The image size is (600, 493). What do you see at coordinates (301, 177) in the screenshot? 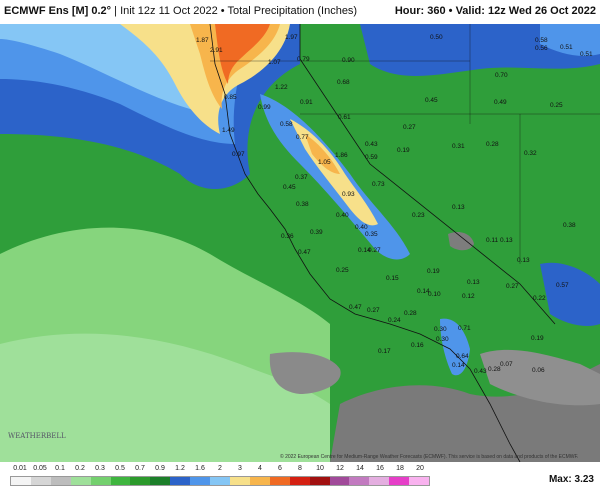
I see `precip-value-label: 0.37` at bounding box center [301, 177].